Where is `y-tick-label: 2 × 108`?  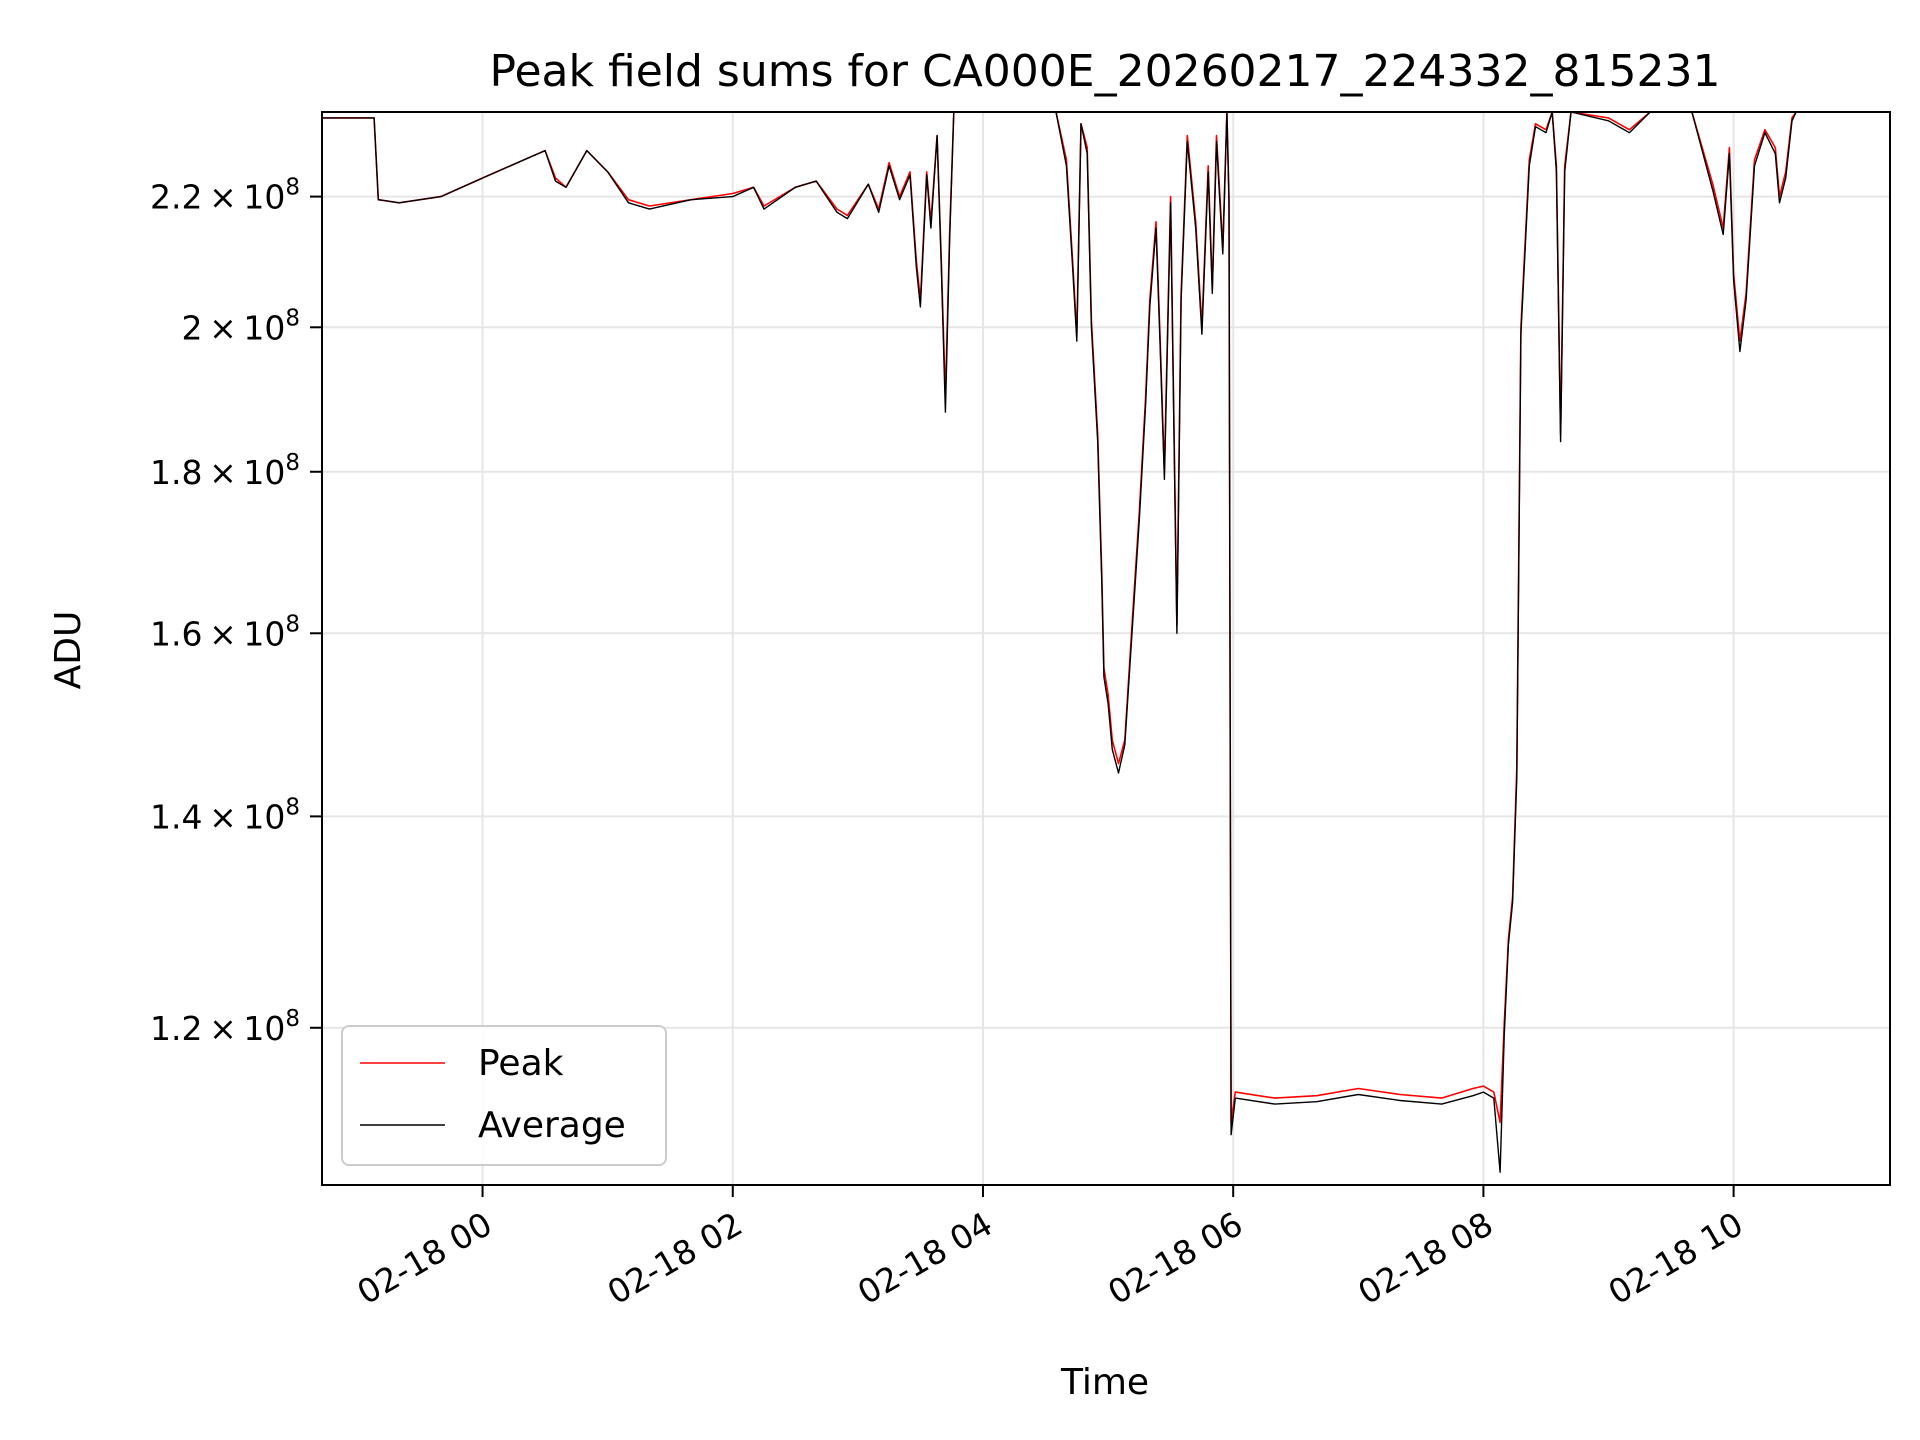
y-tick-label: 2 × 108 is located at coordinates (241, 326).